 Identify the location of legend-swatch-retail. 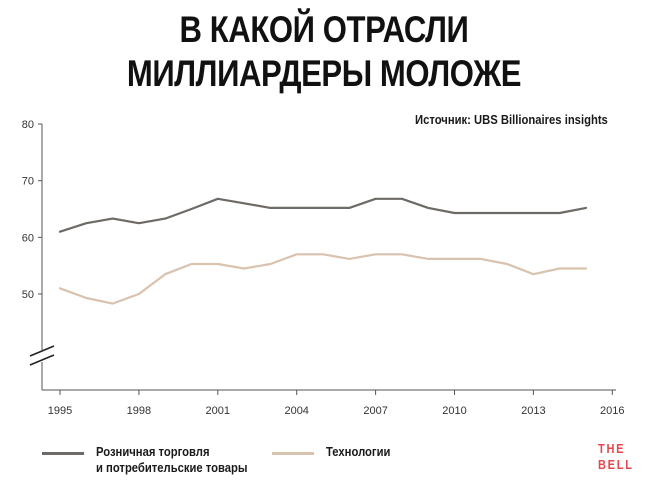
(63, 453).